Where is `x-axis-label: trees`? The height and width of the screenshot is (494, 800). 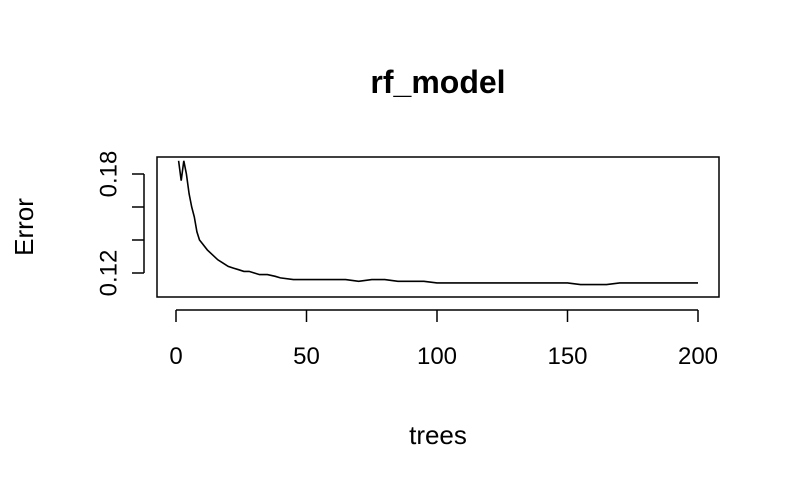
x-axis-label: trees is located at coordinates (438, 435).